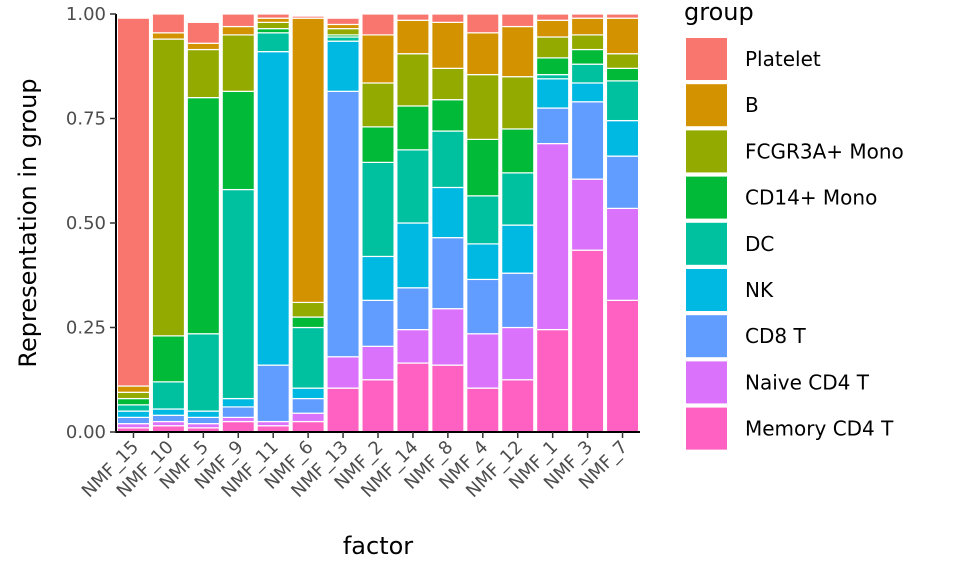  What do you see at coordinates (483, 262) in the screenshot?
I see `bar-segment-nmf-4-nk` at bounding box center [483, 262].